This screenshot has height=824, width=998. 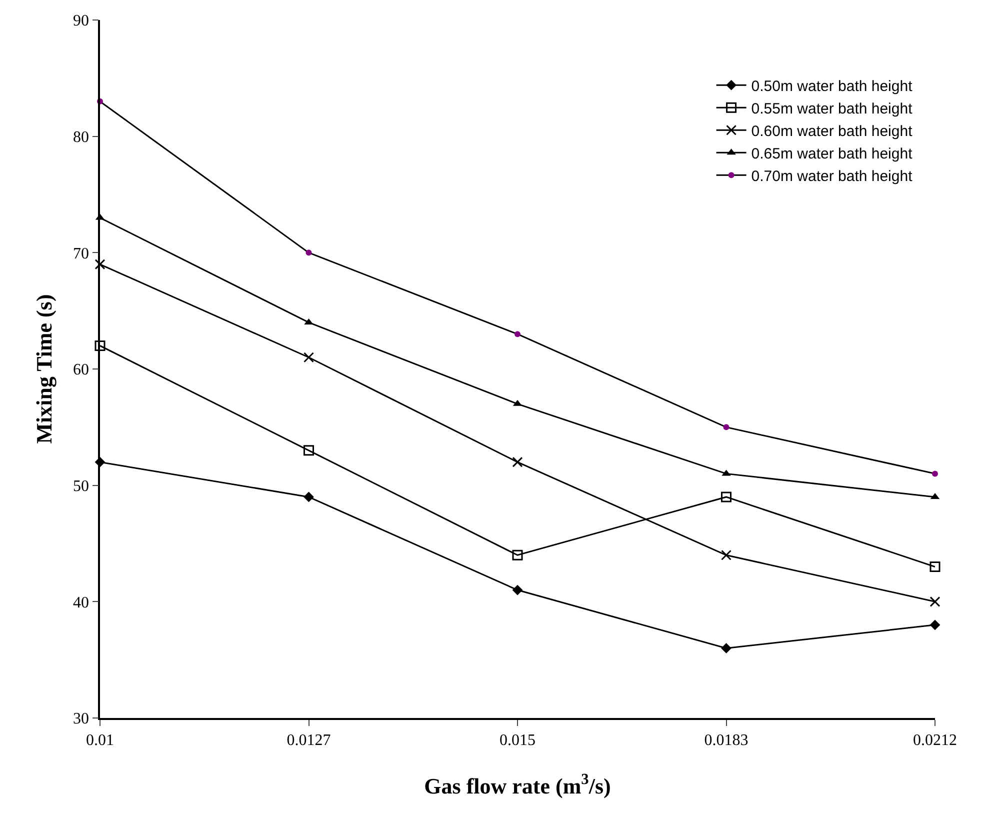 What do you see at coordinates (832, 153) in the screenshot?
I see `legend-label: 0.65m water bath height` at bounding box center [832, 153].